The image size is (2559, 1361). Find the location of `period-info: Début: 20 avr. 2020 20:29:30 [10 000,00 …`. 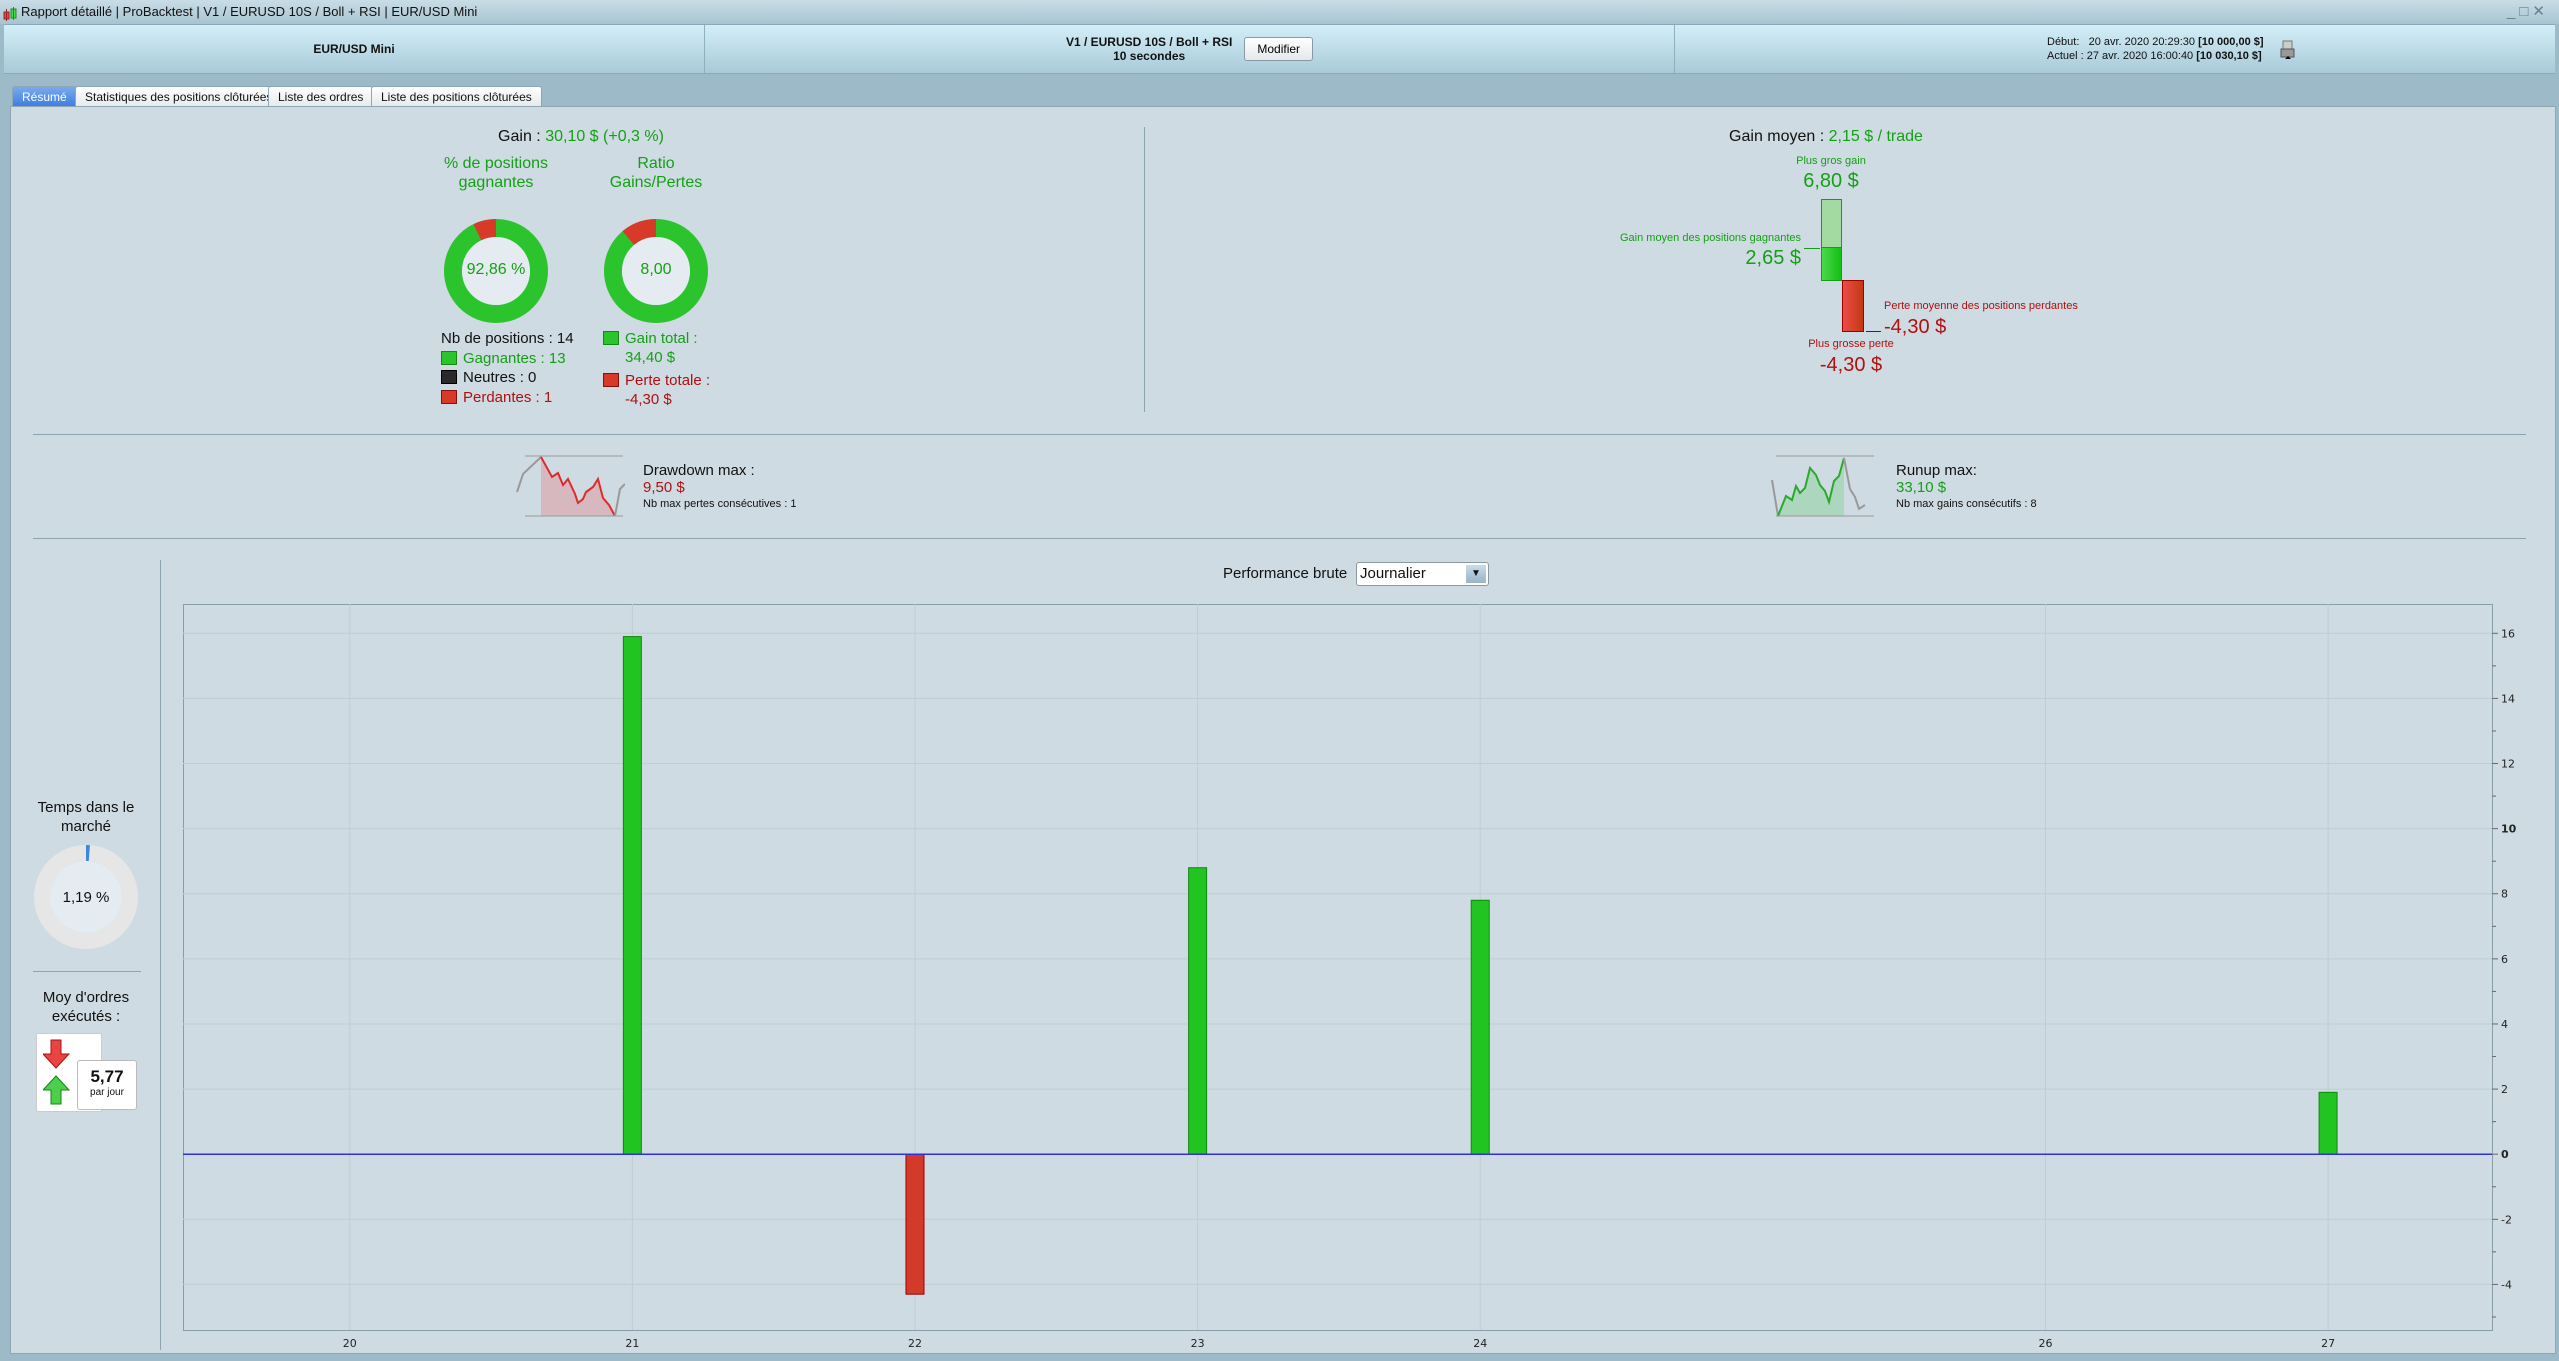

period-info: Début: 20 avr. 2020 20:29:30 [10 000,00 … is located at coordinates (2115, 49).